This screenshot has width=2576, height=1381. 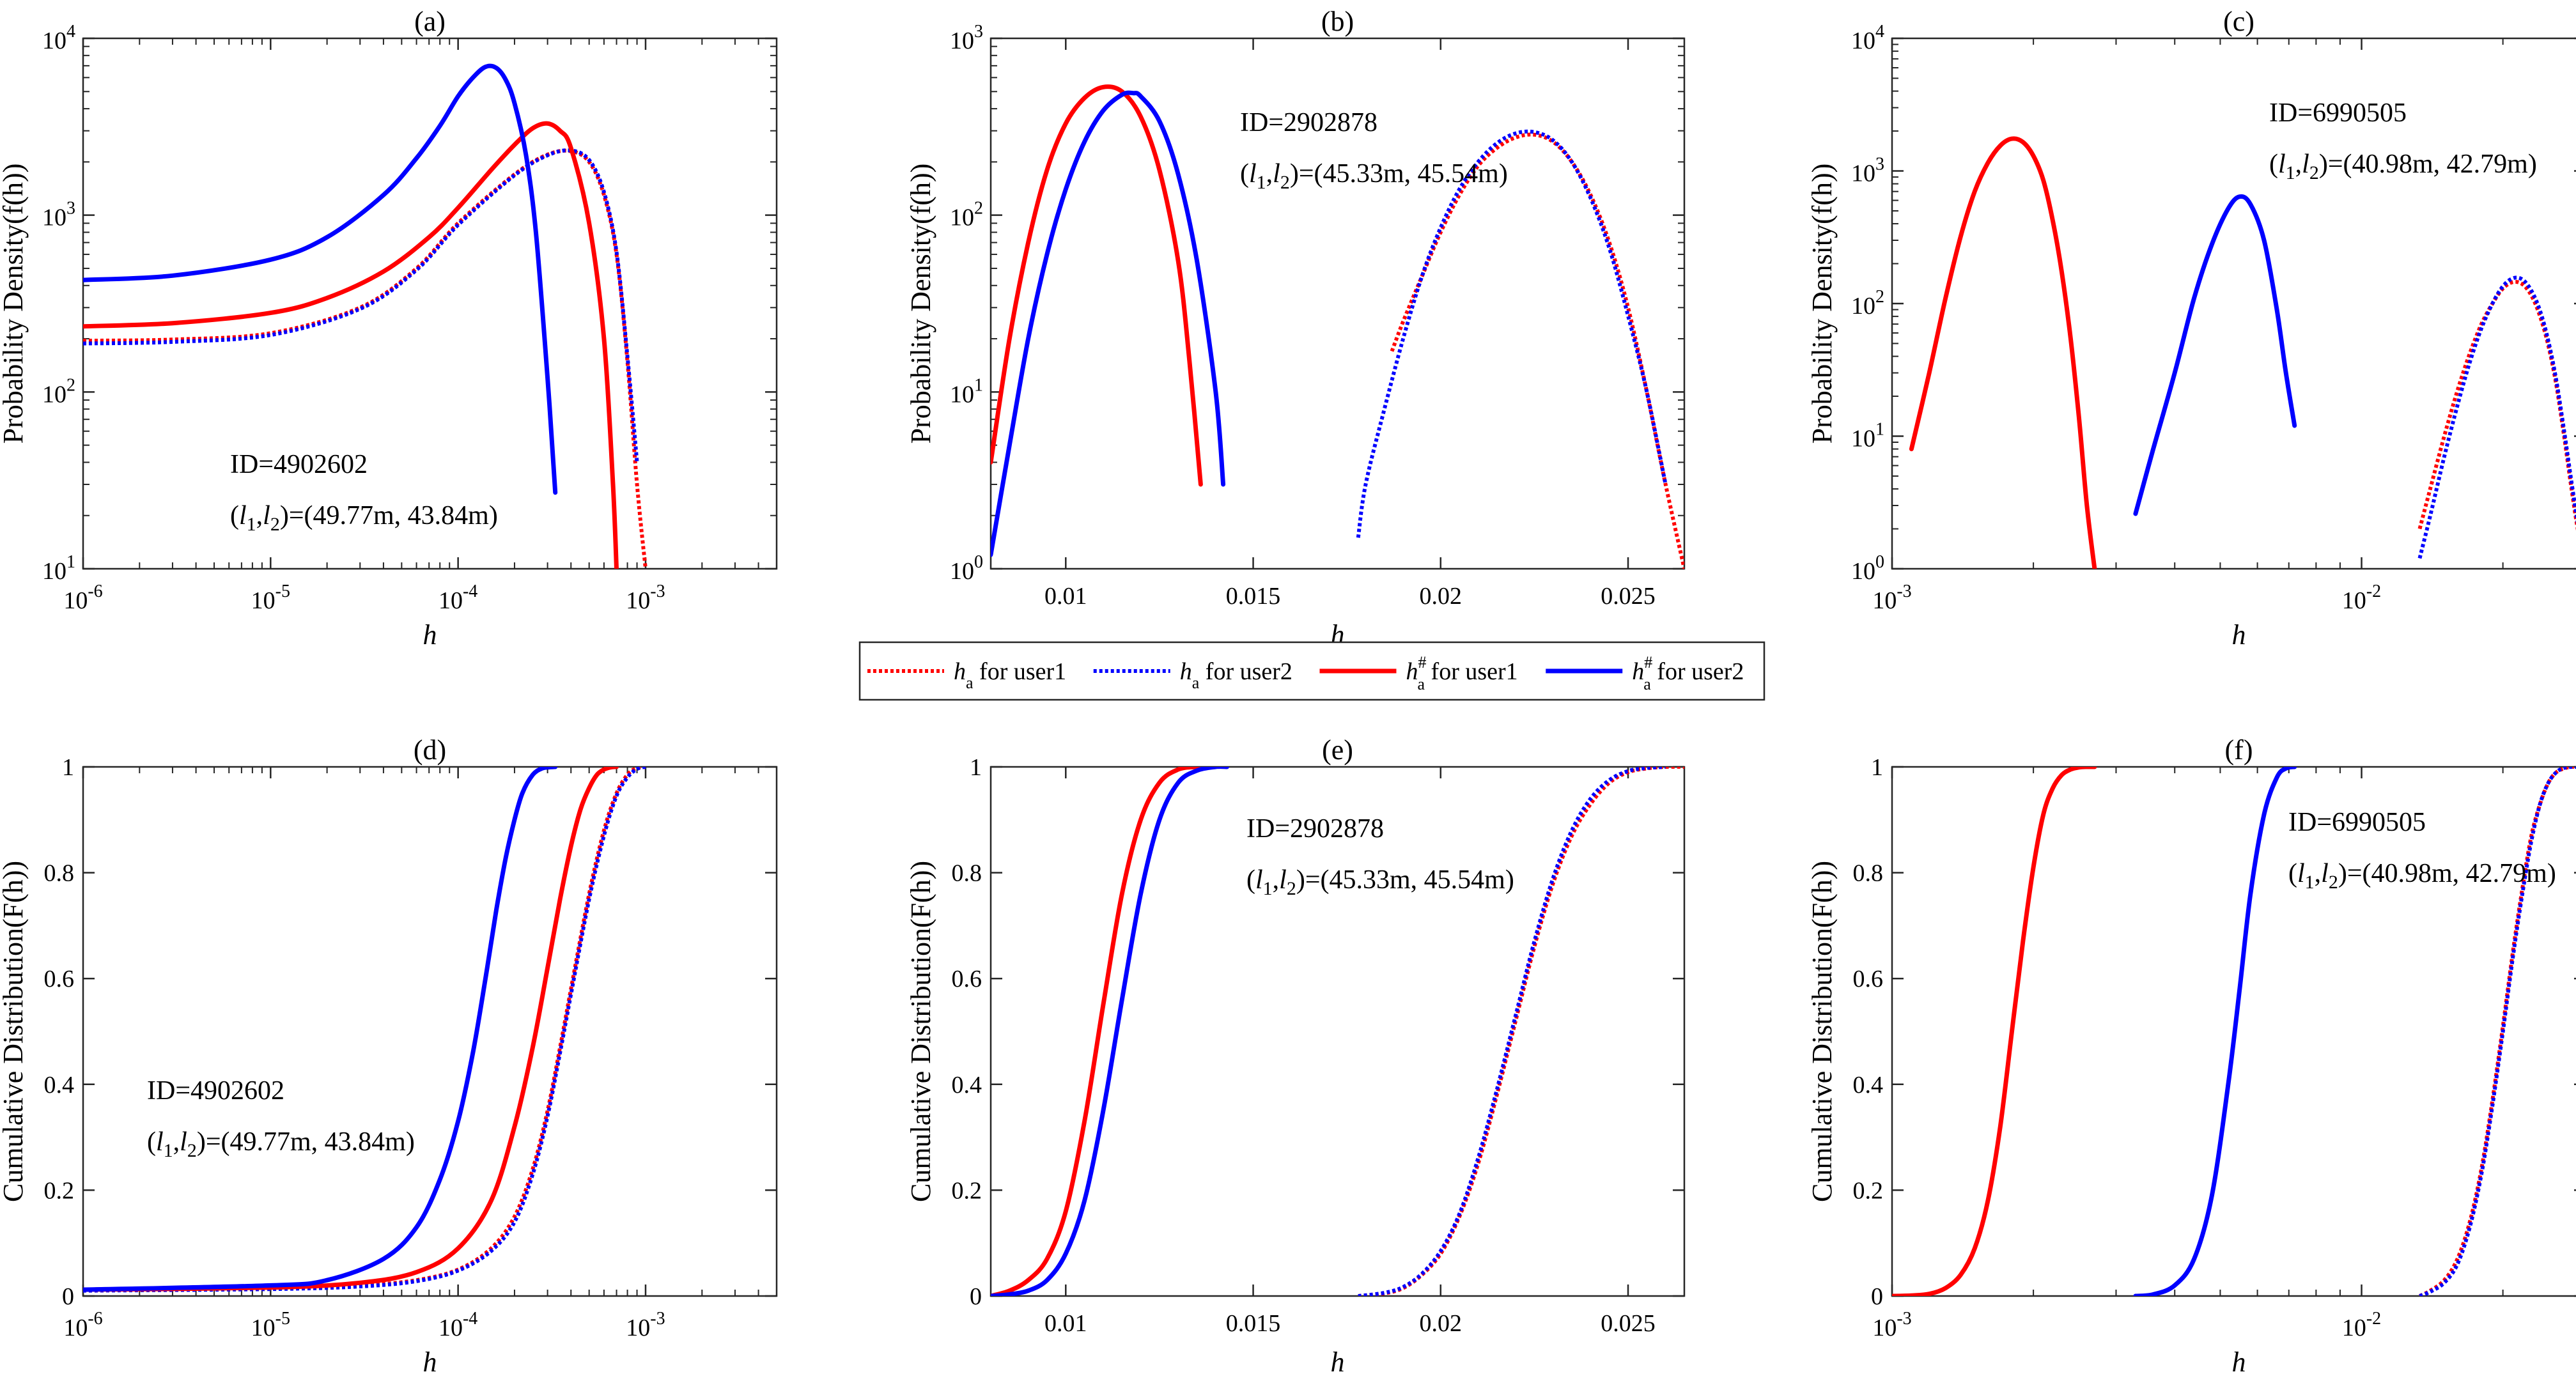 I want to click on panel-title: (f), so click(x=2239, y=750).